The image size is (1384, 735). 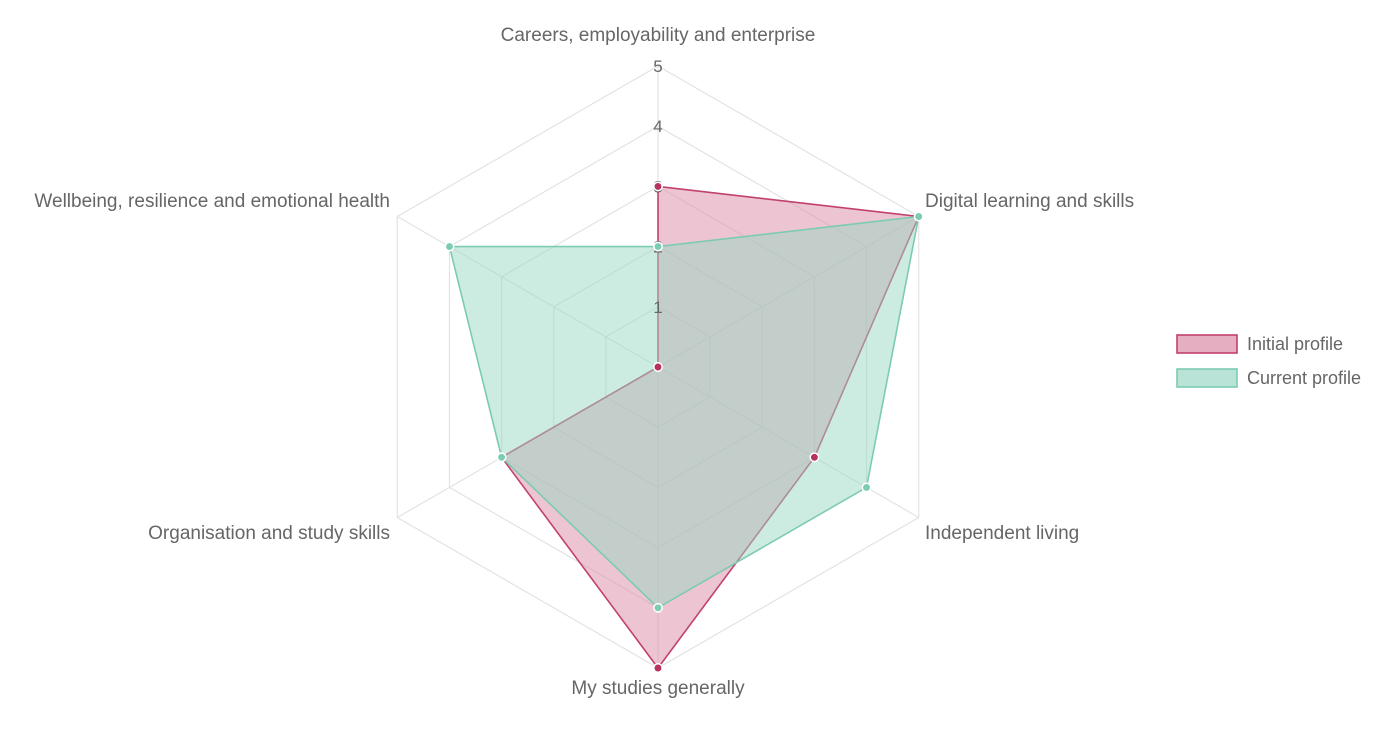 What do you see at coordinates (657, 66) in the screenshot?
I see `tick-label: 5` at bounding box center [657, 66].